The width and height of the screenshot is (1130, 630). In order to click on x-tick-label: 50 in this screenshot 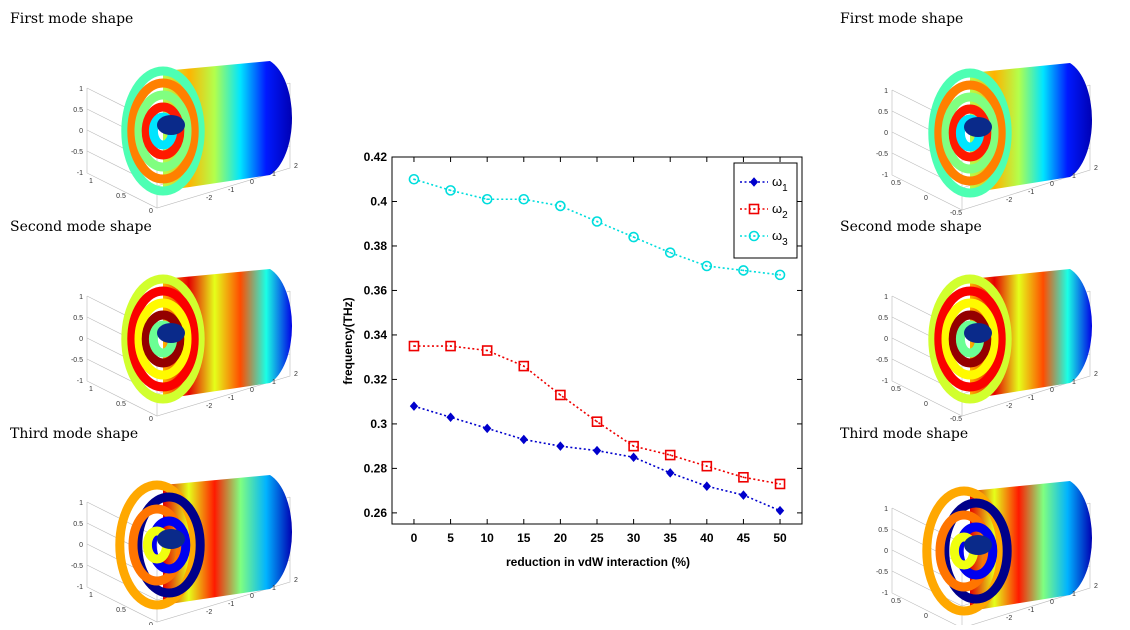, I will do `click(780, 538)`.